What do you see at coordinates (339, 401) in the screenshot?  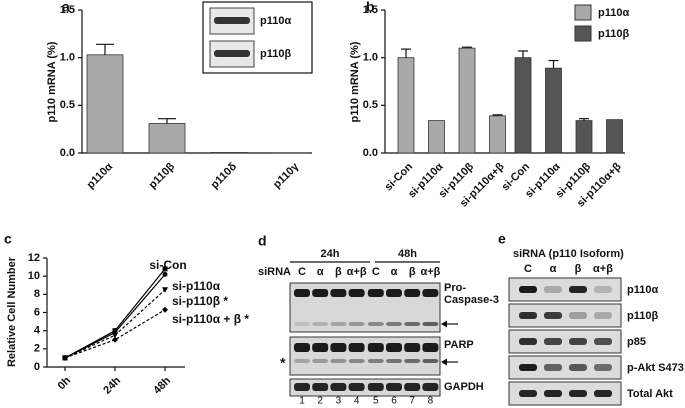 I see `lane-number: 3` at bounding box center [339, 401].